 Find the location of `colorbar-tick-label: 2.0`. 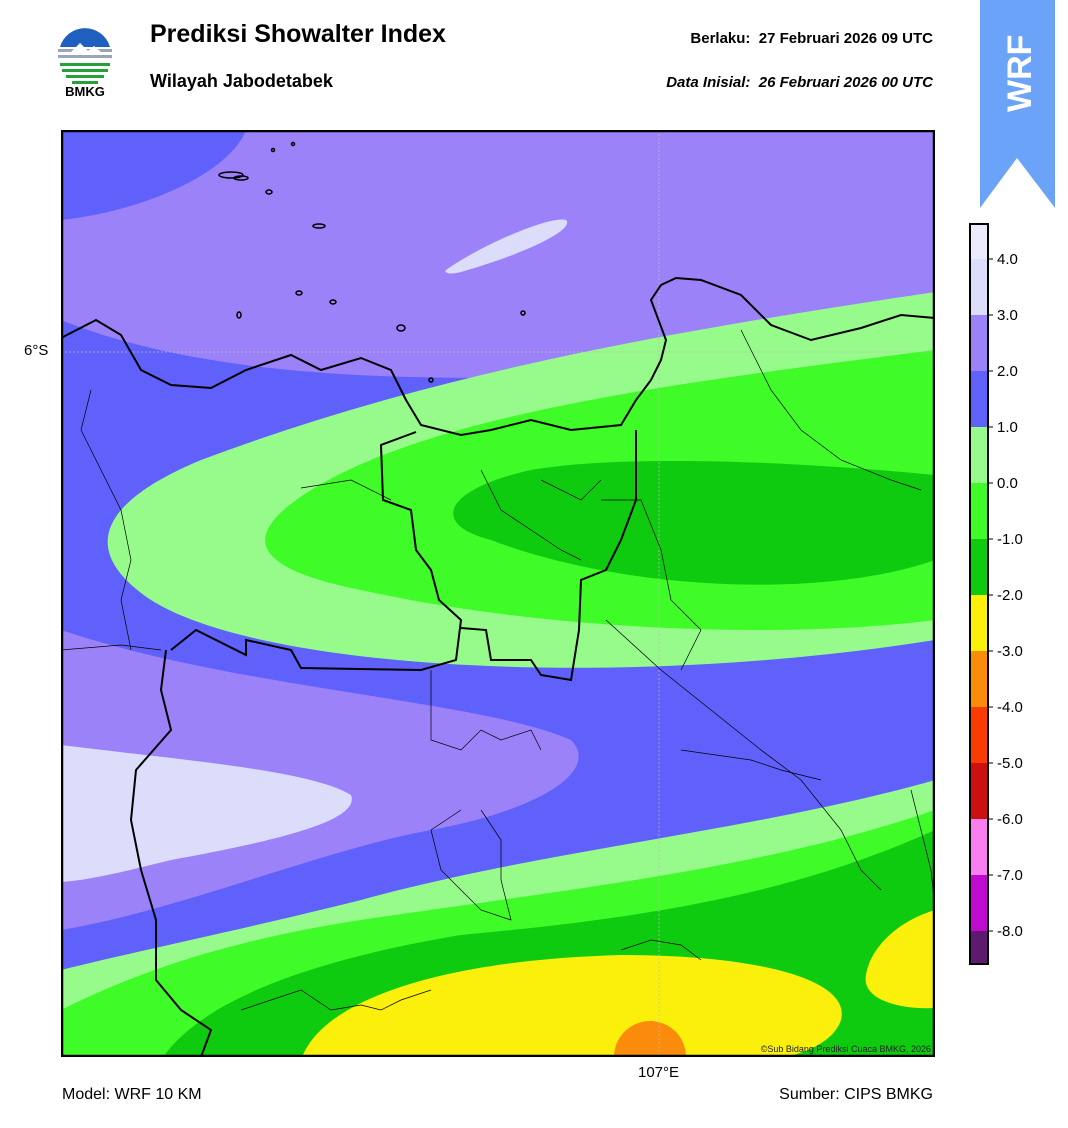

colorbar-tick-label: 2.0 is located at coordinates (1007, 371).